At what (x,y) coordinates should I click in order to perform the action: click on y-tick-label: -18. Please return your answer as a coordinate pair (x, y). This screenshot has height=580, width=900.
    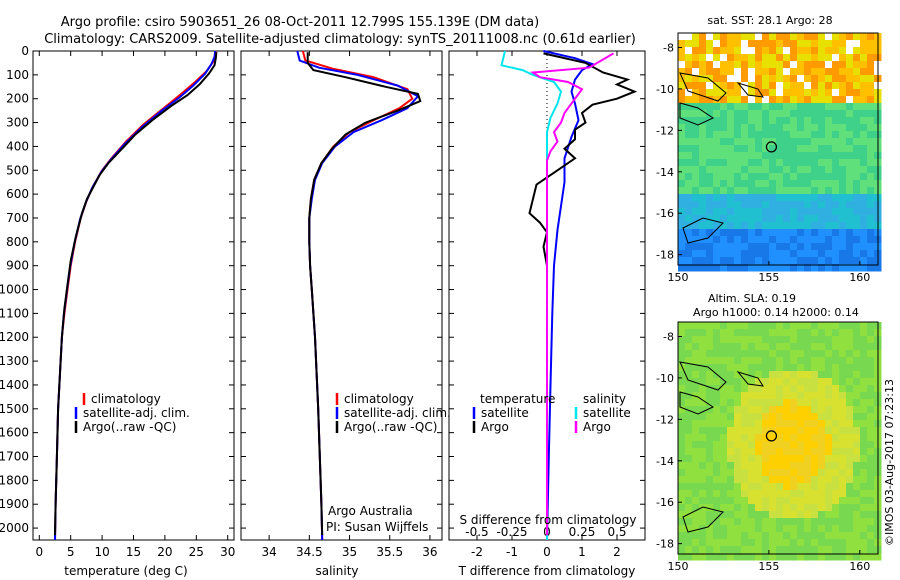
    Looking at the image, I should click on (665, 544).